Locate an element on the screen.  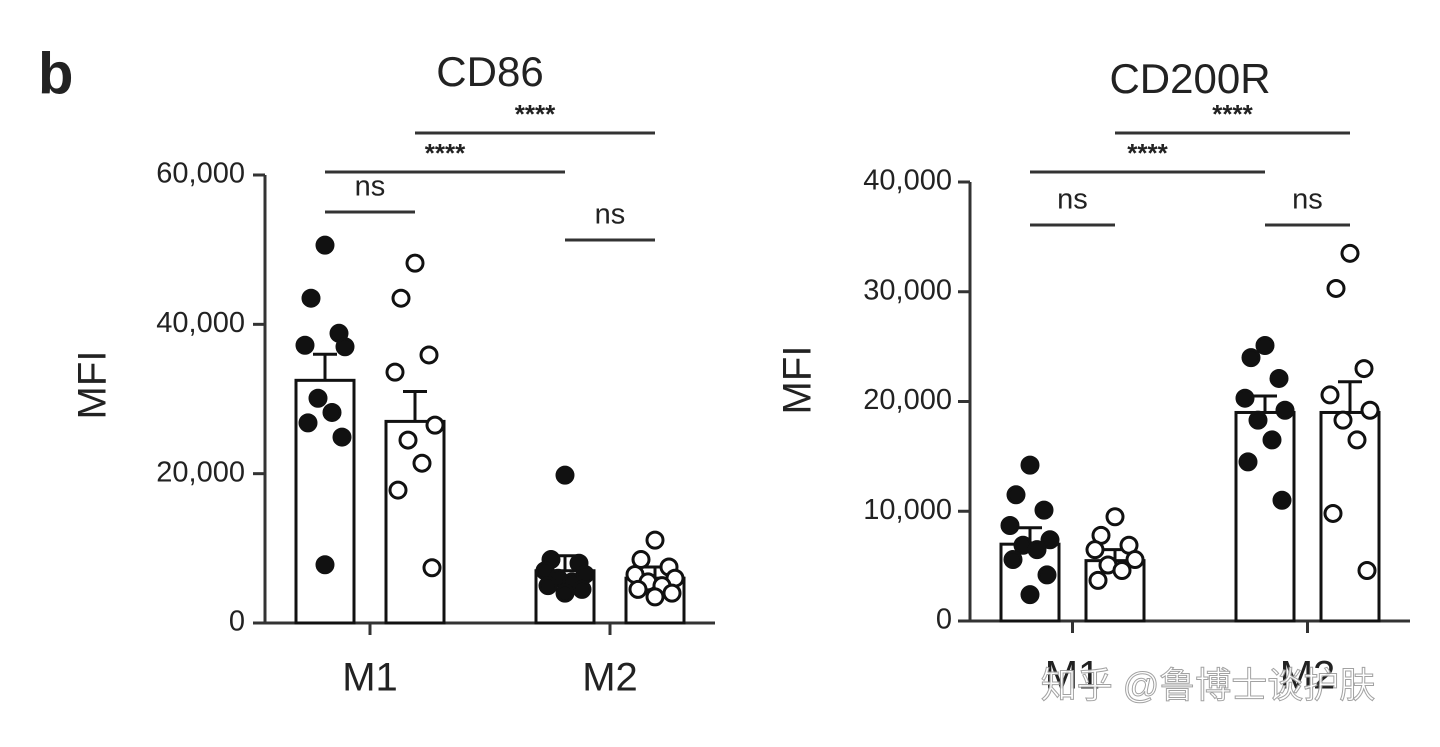
panel-label: b is located at coordinates (55, 73).